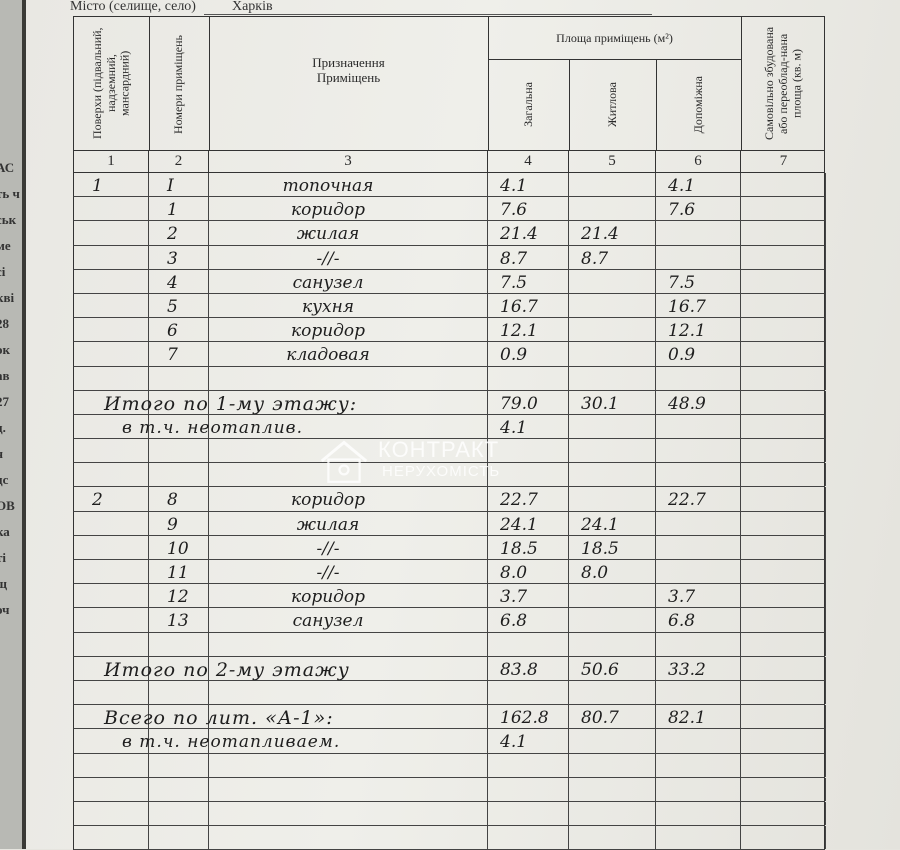 This screenshot has width=900, height=850. I want to click on total-area-cell: 6.8, so click(528, 621).